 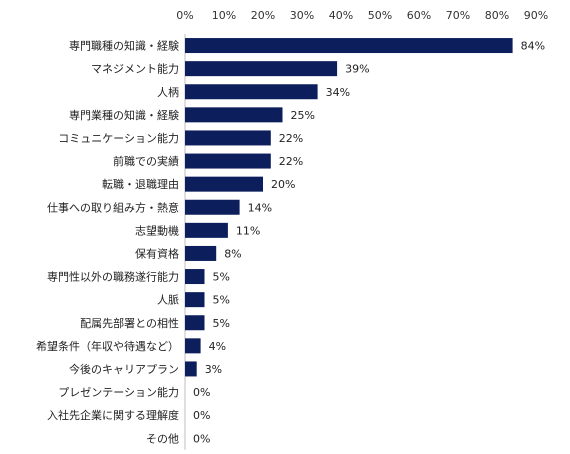 I want to click on category-label: 人脈, so click(x=168, y=300).